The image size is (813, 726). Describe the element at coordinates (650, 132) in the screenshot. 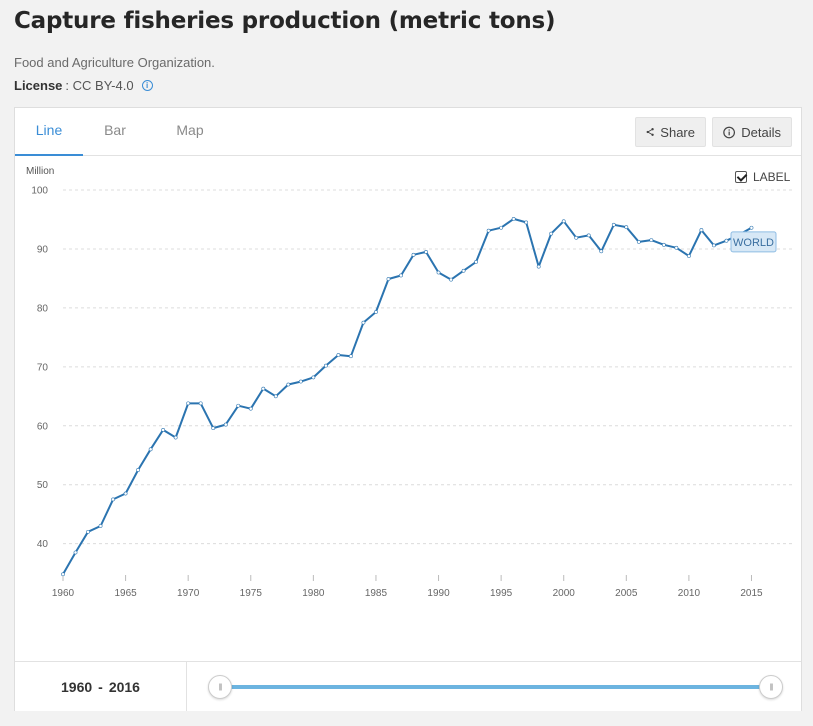

I see `share-icon` at that location.